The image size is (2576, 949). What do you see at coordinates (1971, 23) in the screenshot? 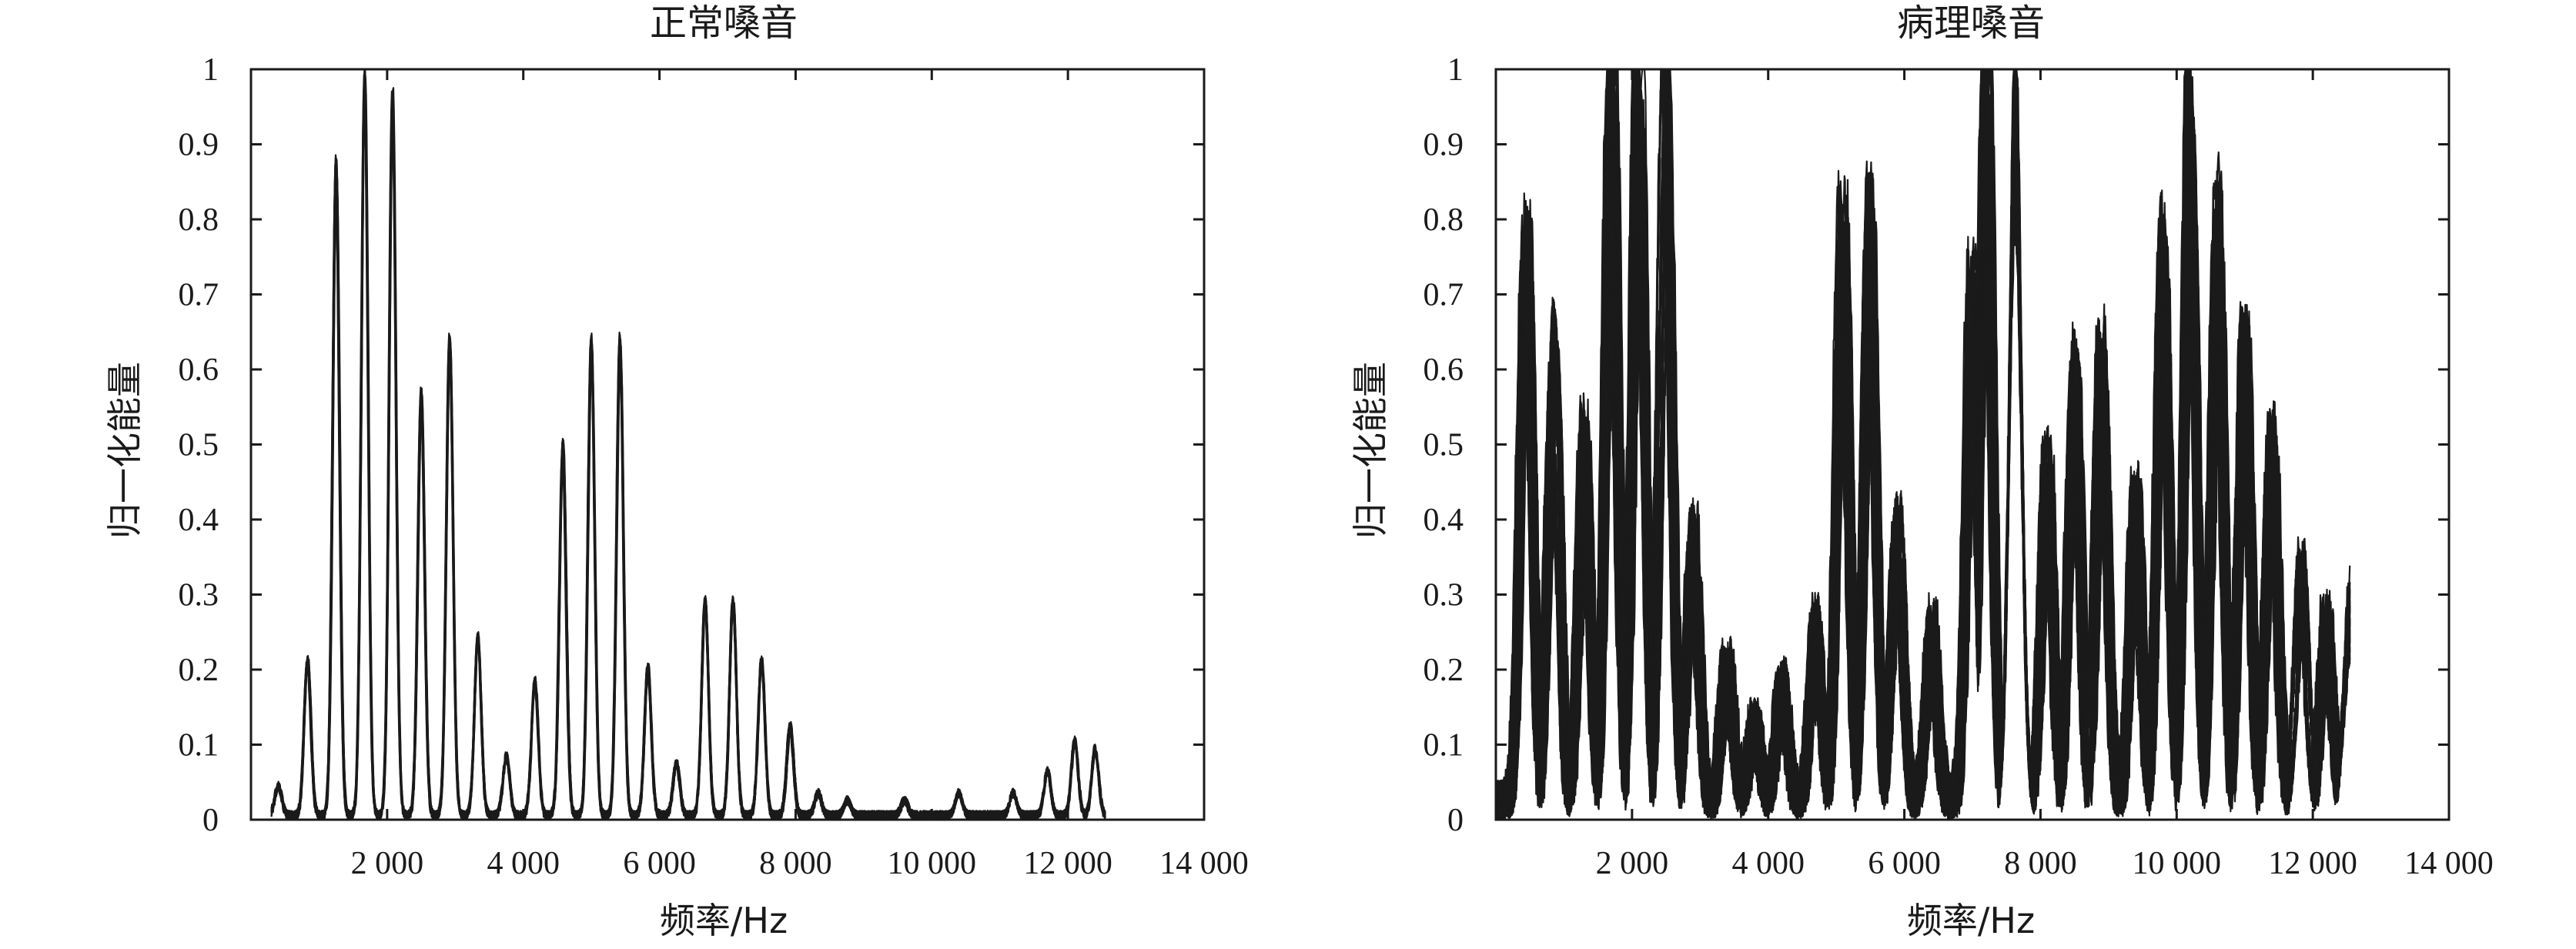
I see `chart-title: 病理嗓音` at bounding box center [1971, 23].